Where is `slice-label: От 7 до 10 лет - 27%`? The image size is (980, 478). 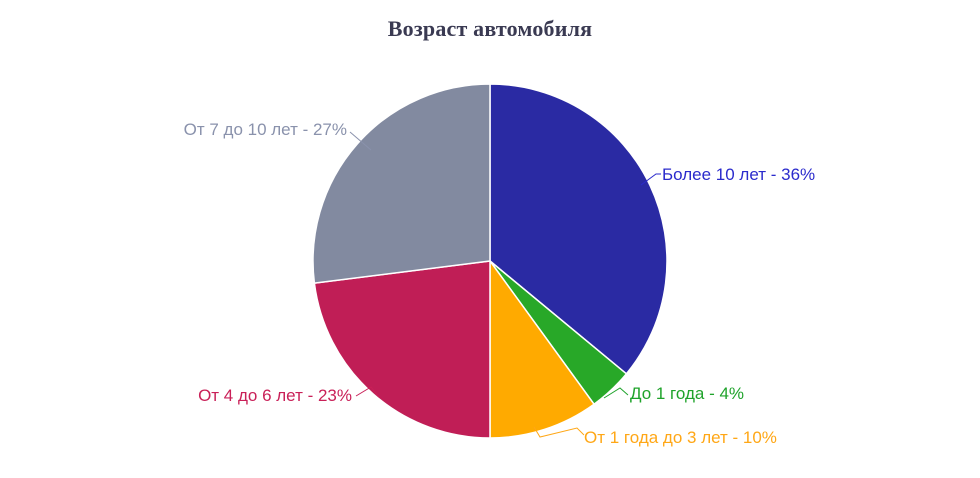
slice-label: От 7 до 10 лет - 27% is located at coordinates (265, 129).